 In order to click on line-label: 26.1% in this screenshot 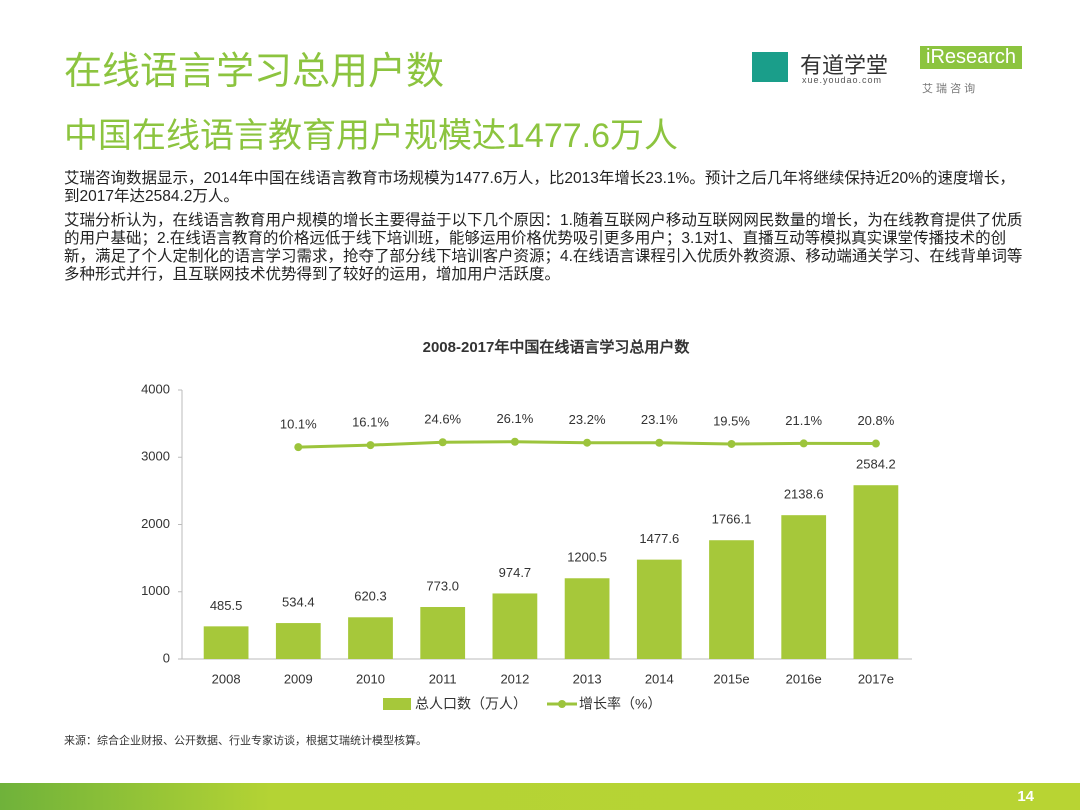, I will do `click(514, 418)`.